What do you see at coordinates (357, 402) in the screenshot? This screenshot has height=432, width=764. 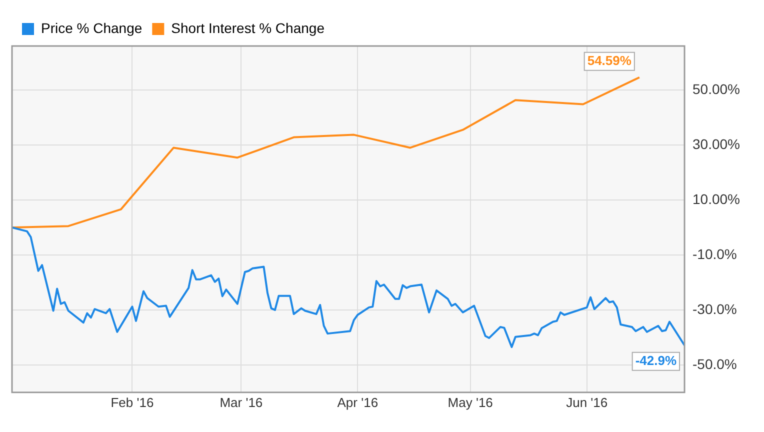 I see `x-tick-label: Apr '16` at bounding box center [357, 402].